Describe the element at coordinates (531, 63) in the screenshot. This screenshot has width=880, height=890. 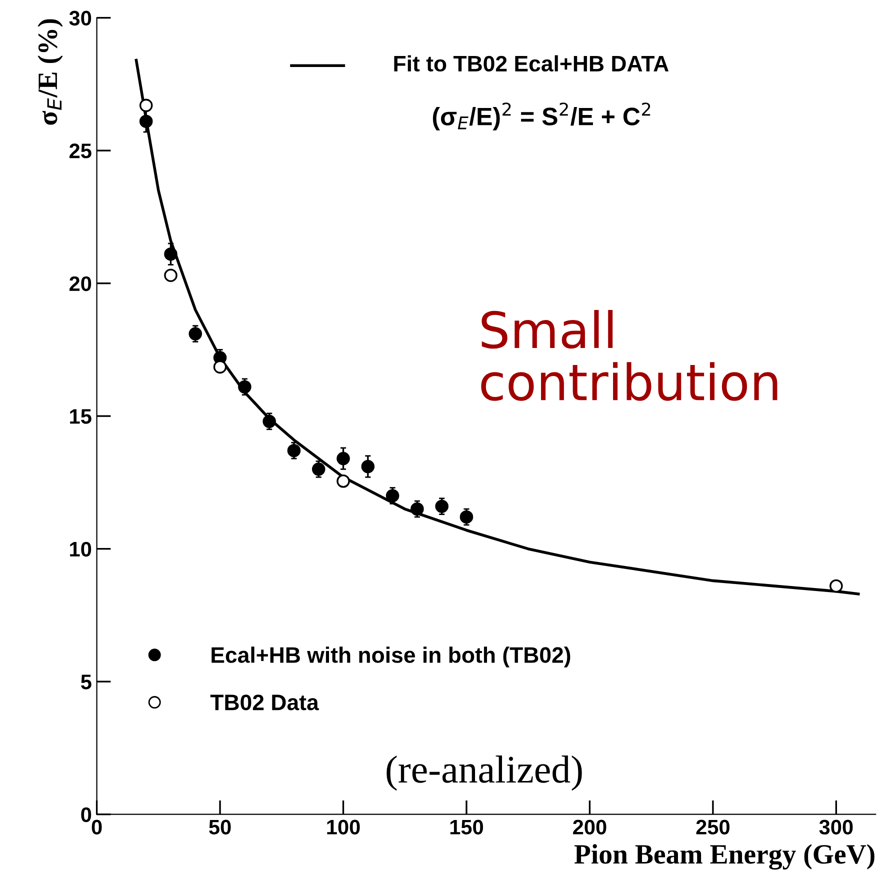
I see `legend-label: Fit to TB02 Ecal+HB DATA` at that location.